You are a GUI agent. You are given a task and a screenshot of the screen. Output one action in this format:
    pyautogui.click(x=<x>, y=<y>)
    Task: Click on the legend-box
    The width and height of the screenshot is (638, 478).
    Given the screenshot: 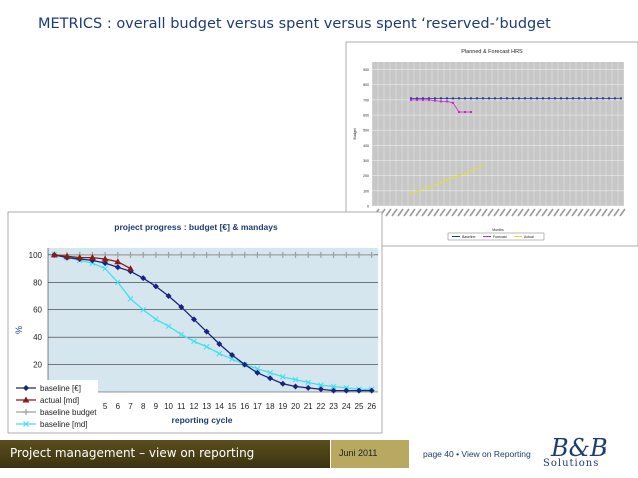 What is the action you would take?
    pyautogui.click(x=496, y=236)
    